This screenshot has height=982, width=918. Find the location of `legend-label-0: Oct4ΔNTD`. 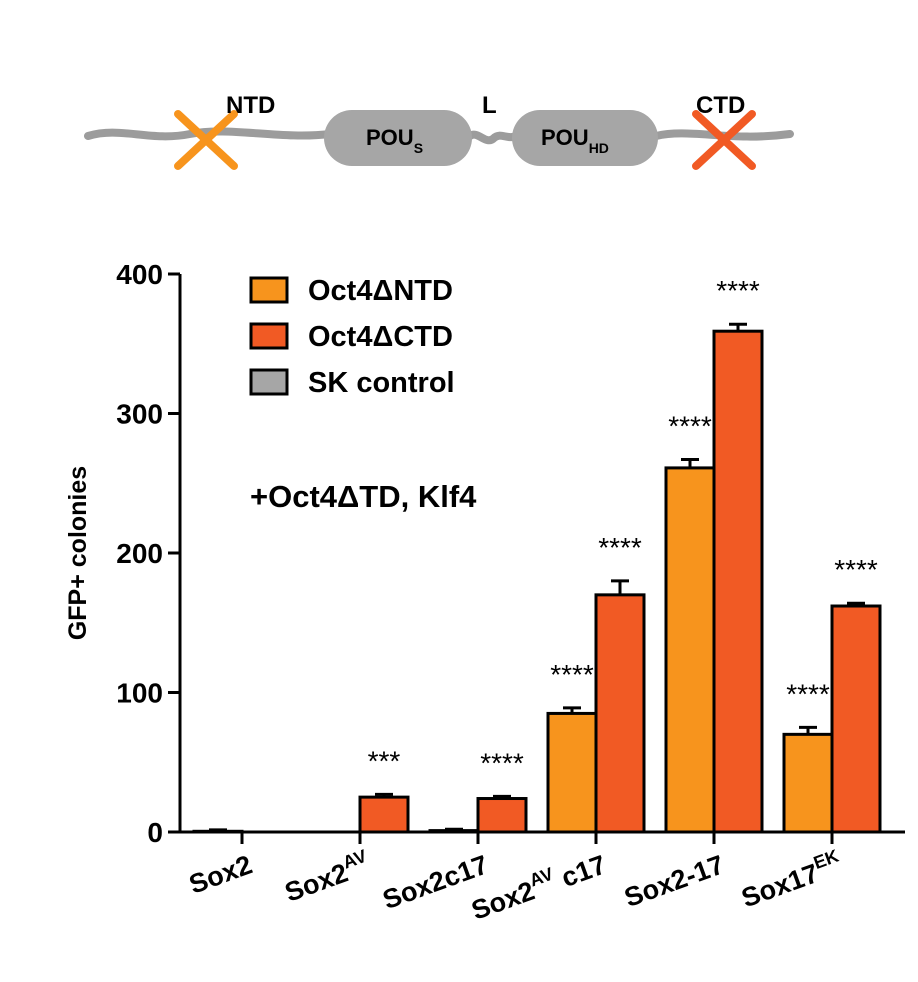

legend-label-0: Oct4ΔNTD is located at coordinates (380, 291).